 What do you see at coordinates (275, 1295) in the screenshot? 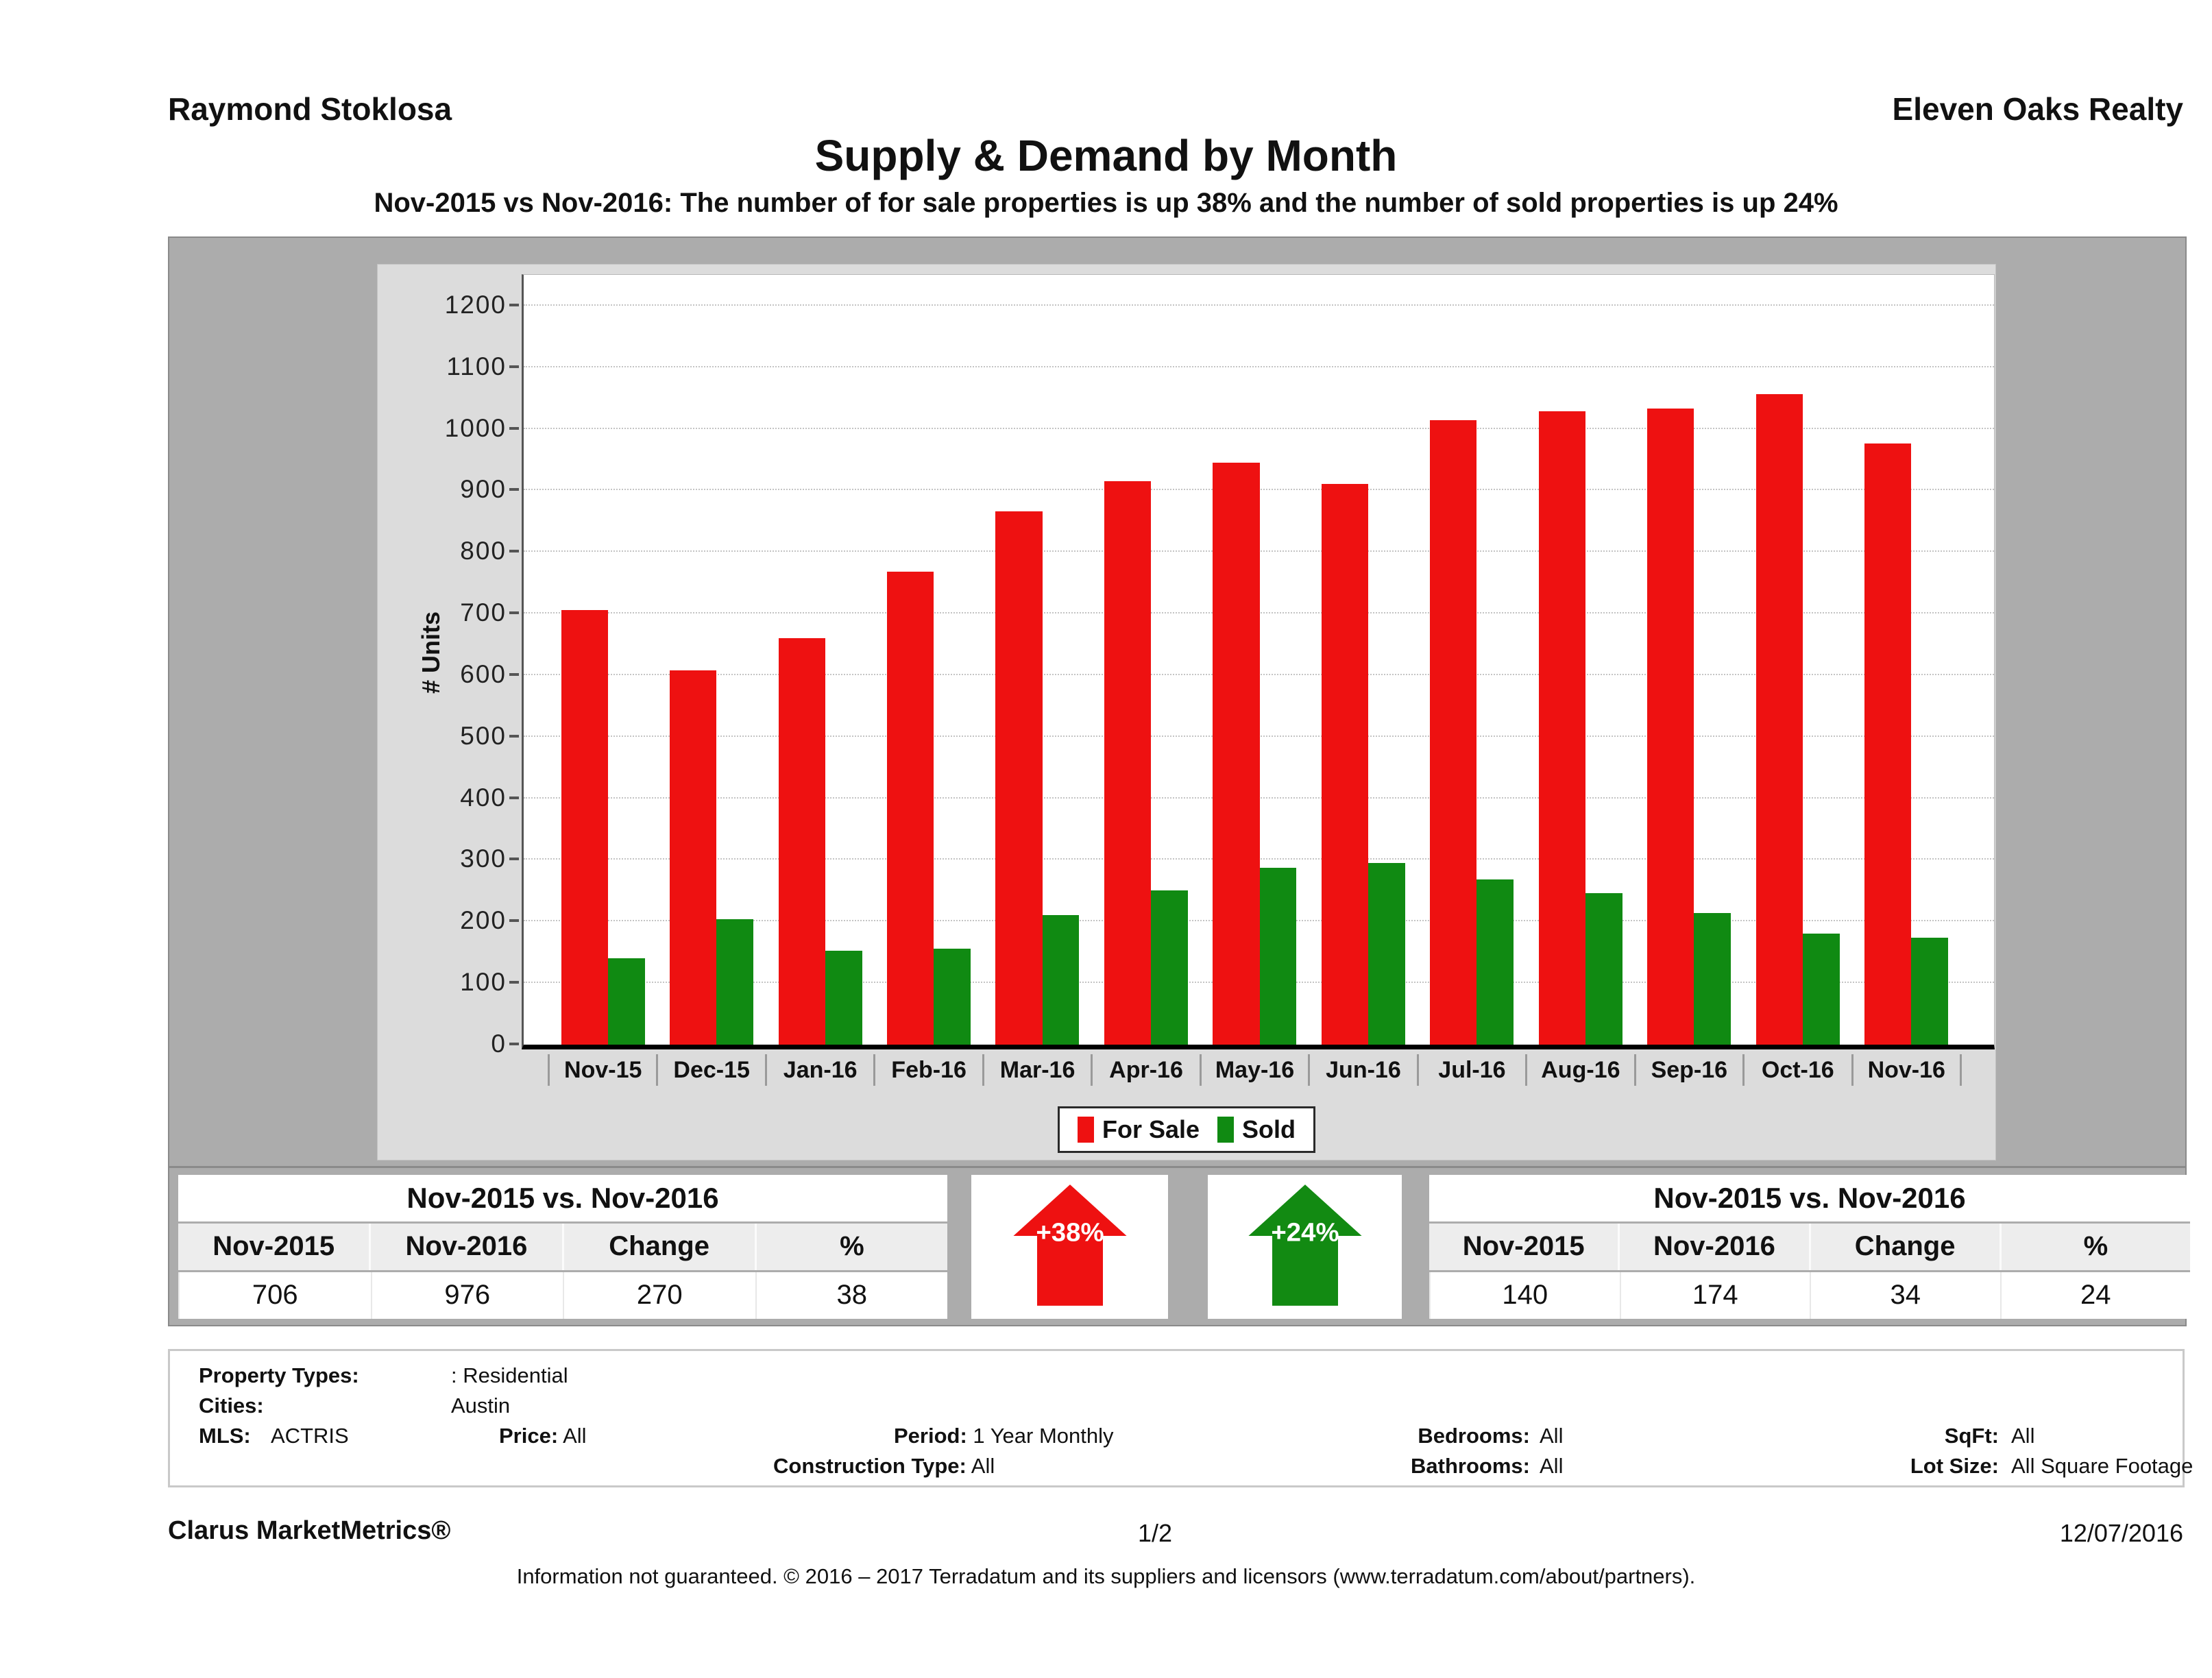
I see `table-cell: 706` at bounding box center [275, 1295].